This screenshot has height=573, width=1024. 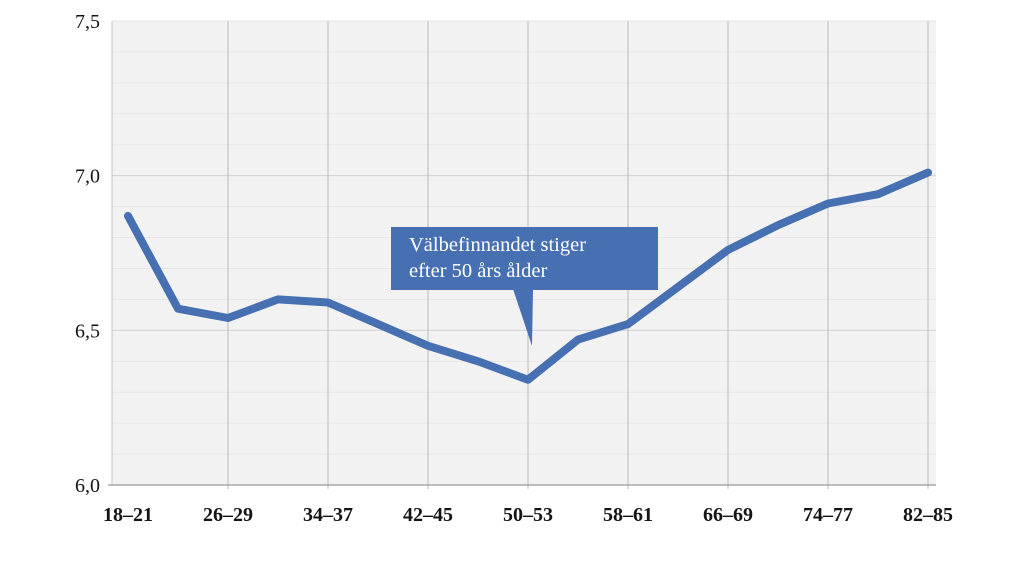 What do you see at coordinates (428, 515) in the screenshot?
I see `x-tick-label: 42–45` at bounding box center [428, 515].